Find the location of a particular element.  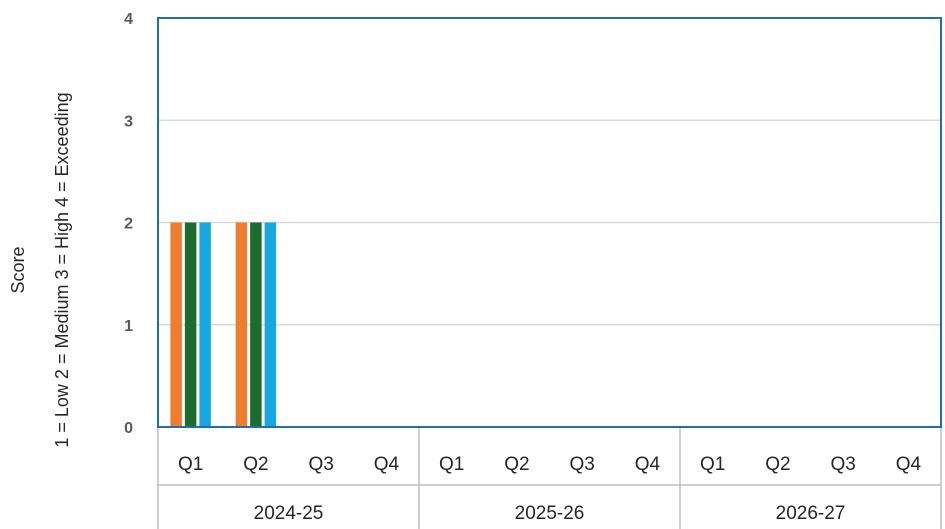

y-tick-label: 2 is located at coordinates (128, 224).